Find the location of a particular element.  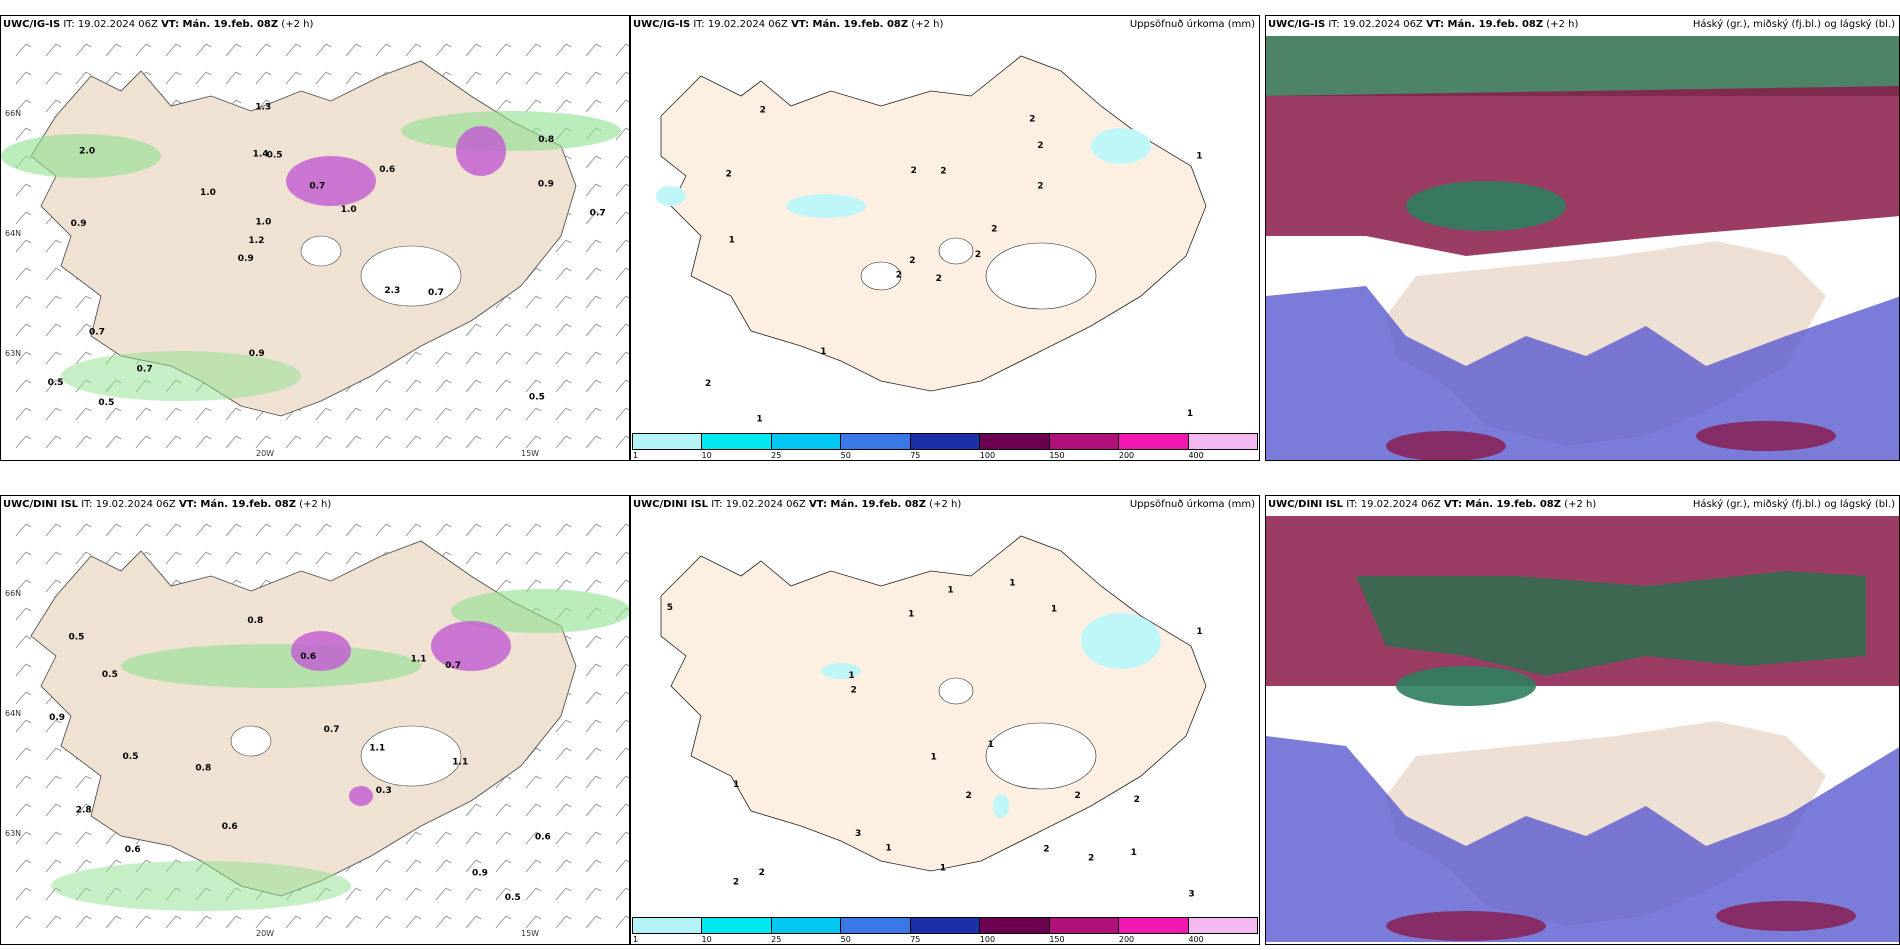

low-cloud is located at coordinates (1582, 839).